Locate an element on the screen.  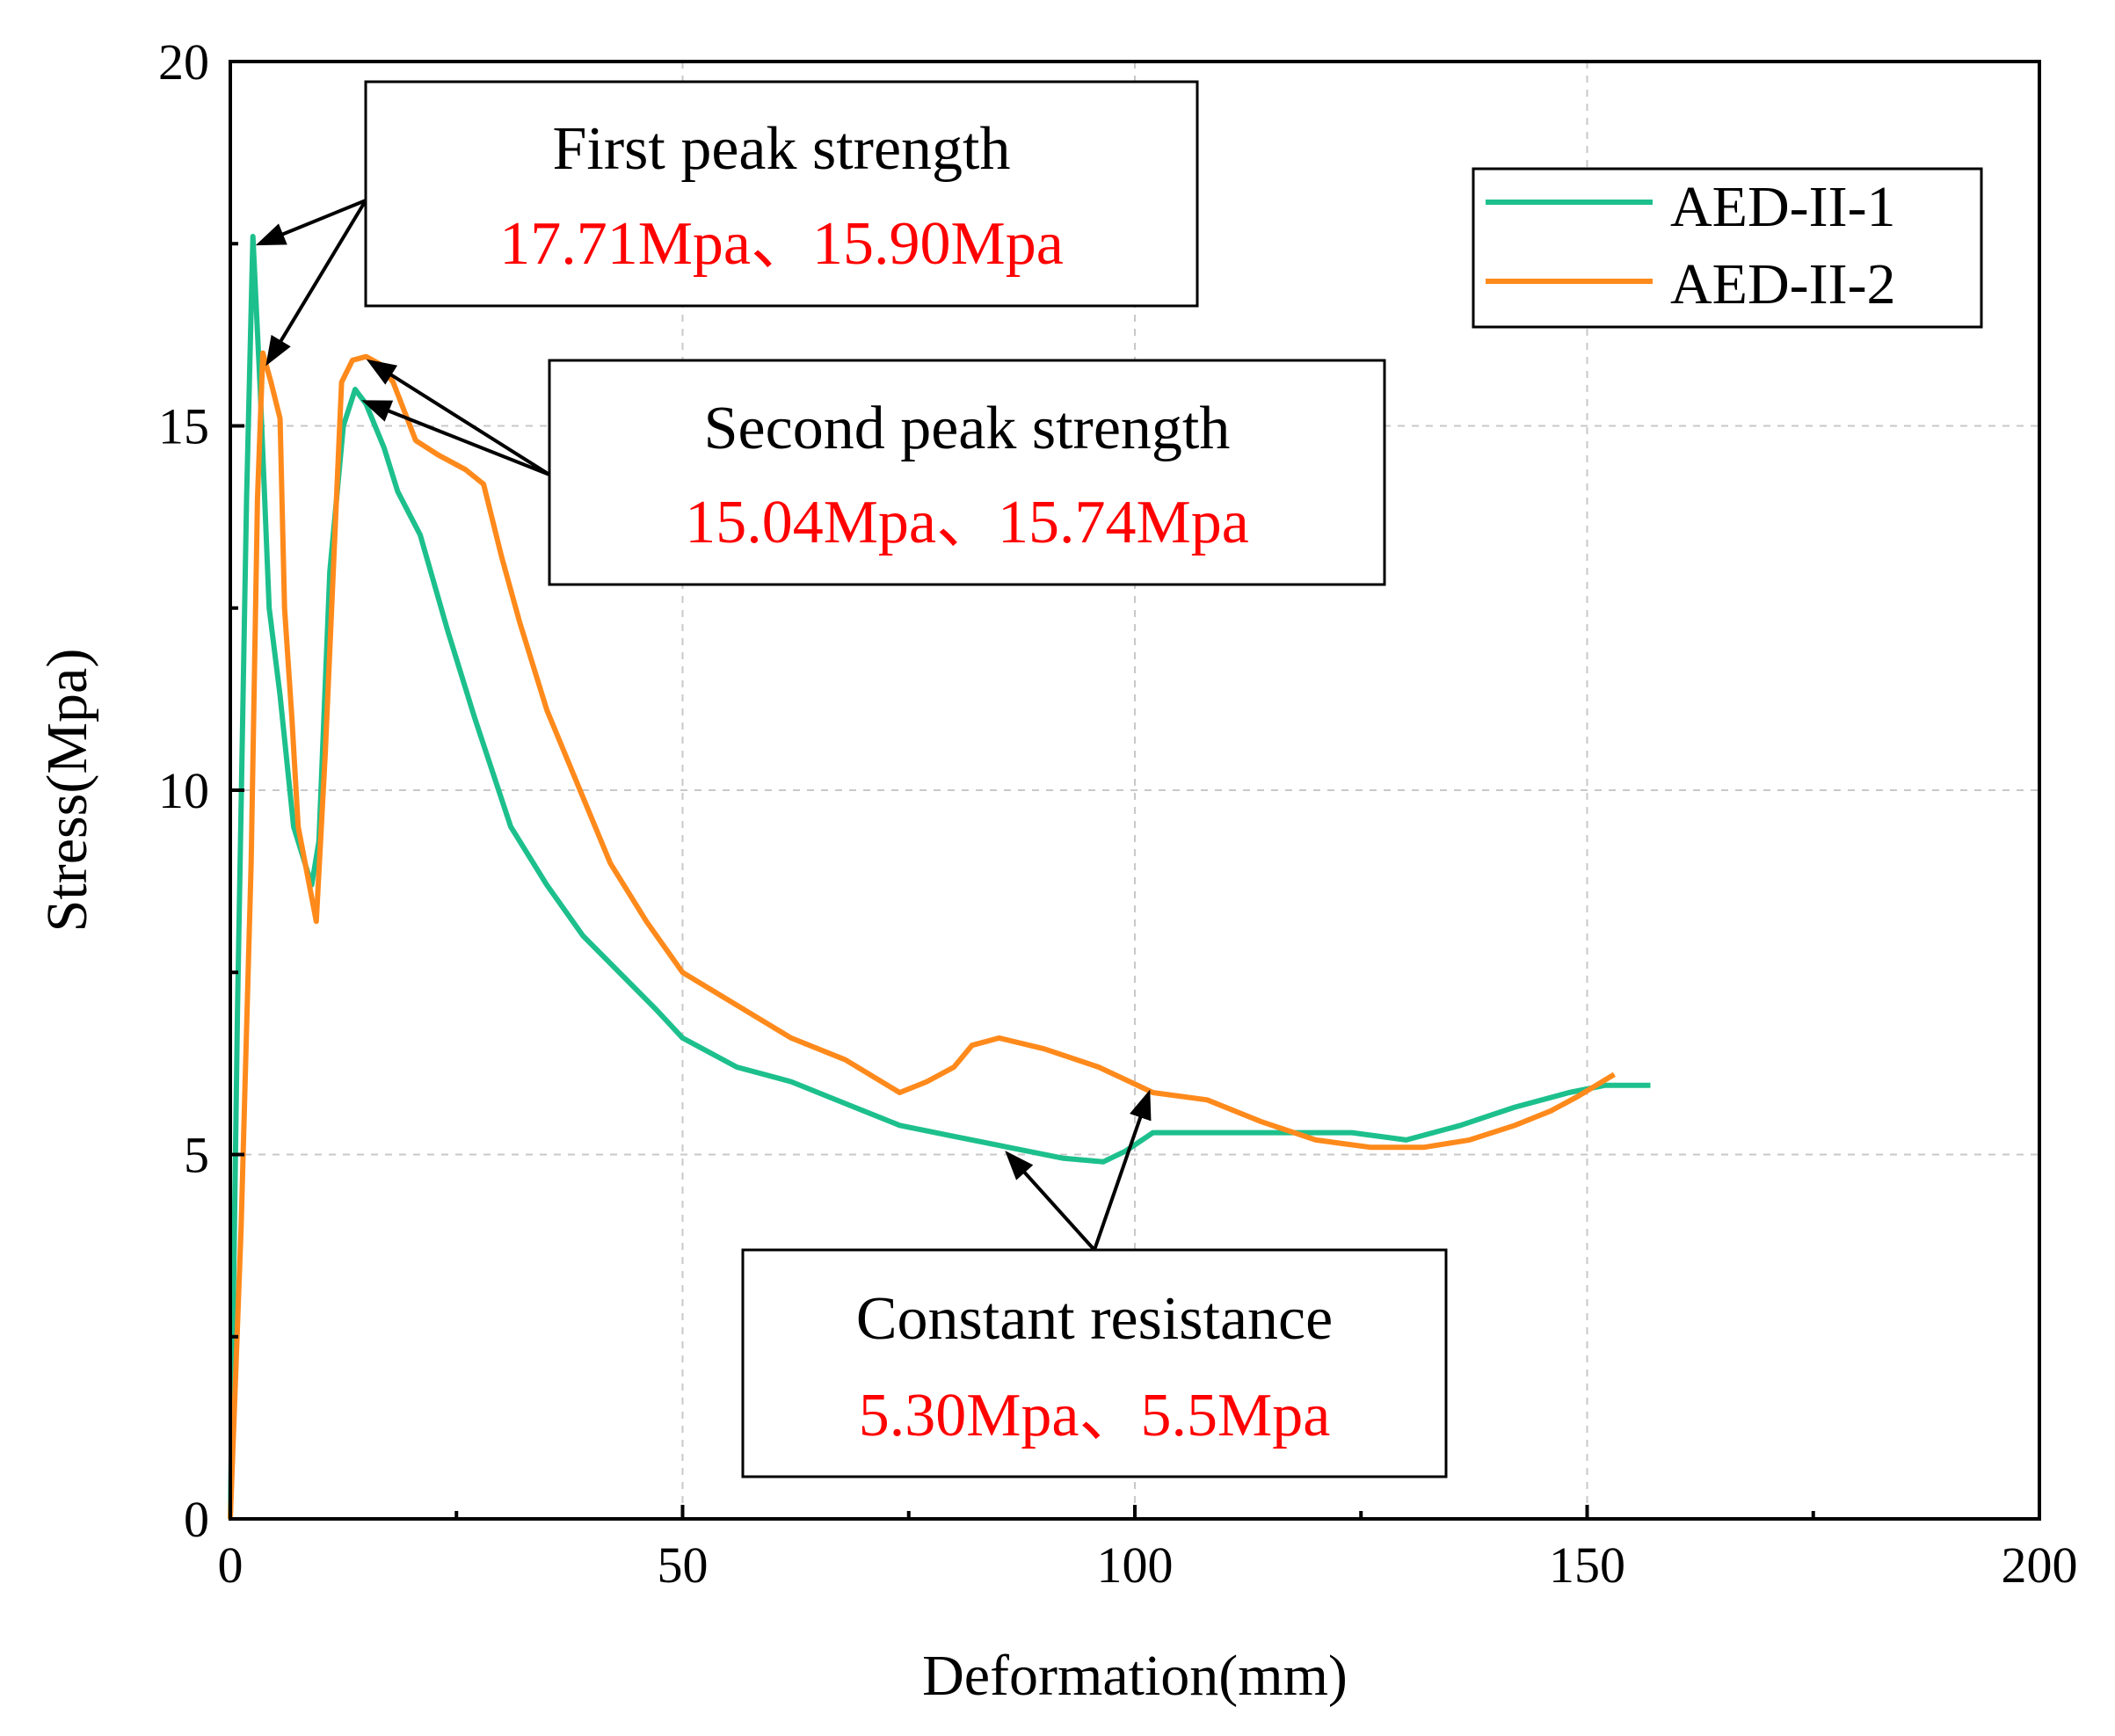
legend-label-aed-ii-1: AED-II-1 is located at coordinates (1783, 207).